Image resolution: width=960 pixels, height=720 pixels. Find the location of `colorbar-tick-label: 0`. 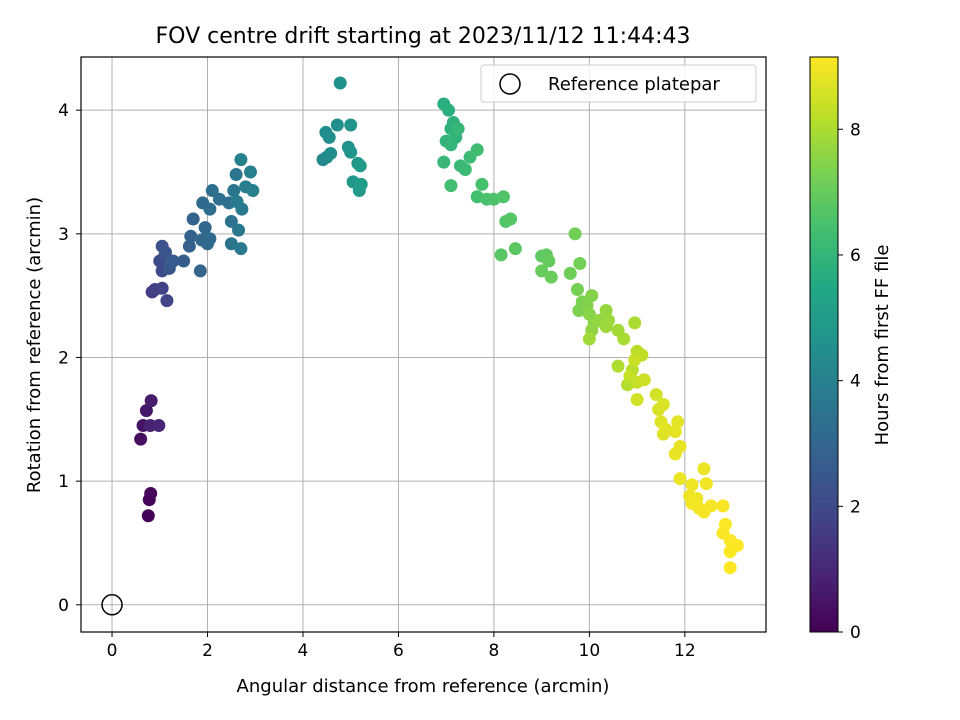

colorbar-tick-label: 0 is located at coordinates (855, 633).